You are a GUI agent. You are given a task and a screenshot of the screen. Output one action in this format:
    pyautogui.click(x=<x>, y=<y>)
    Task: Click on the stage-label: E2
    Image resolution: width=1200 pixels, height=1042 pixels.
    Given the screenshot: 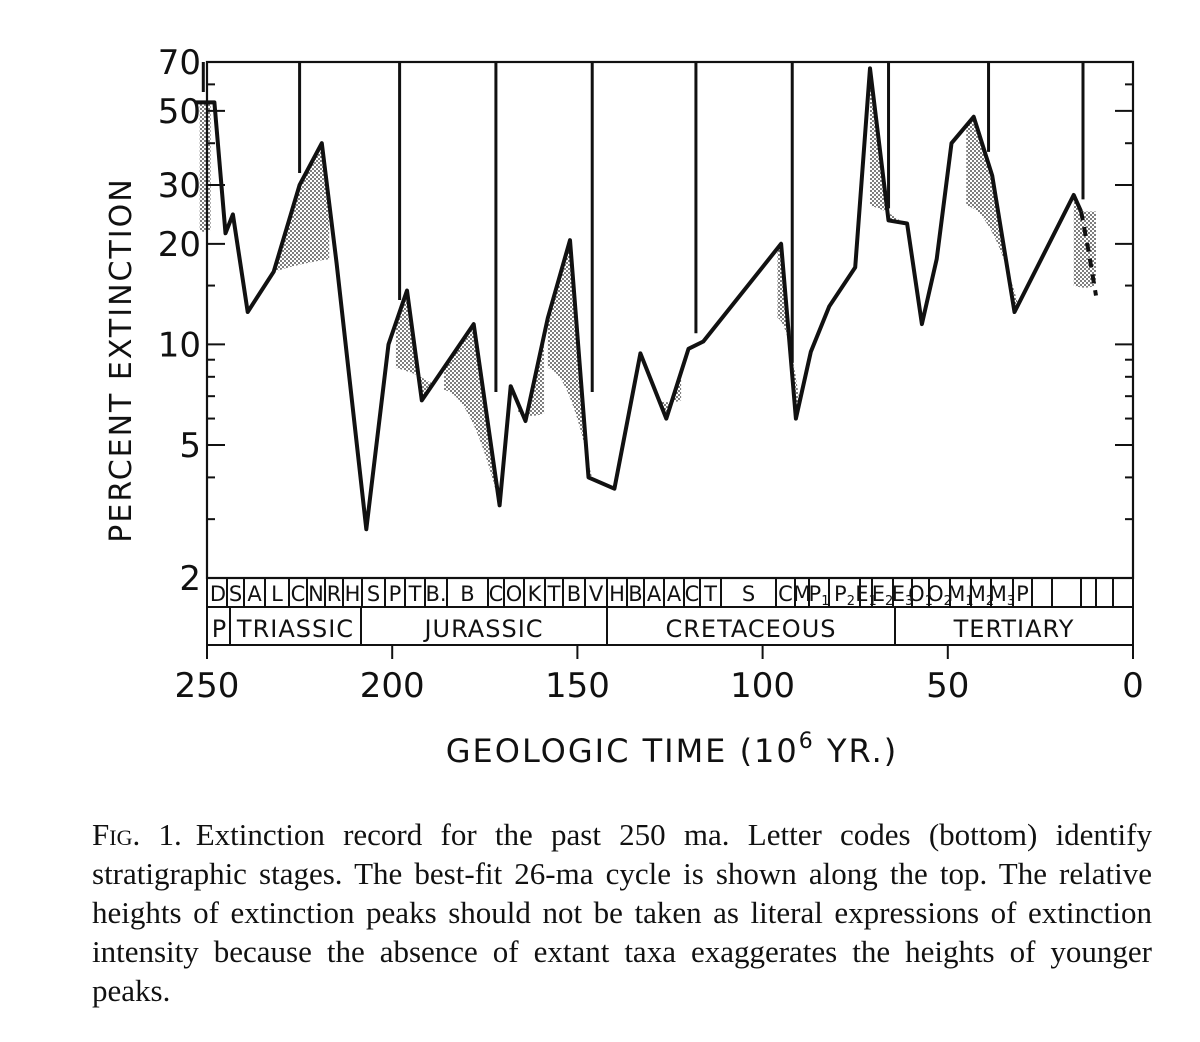 What is the action you would take?
    pyautogui.click(x=883, y=595)
    